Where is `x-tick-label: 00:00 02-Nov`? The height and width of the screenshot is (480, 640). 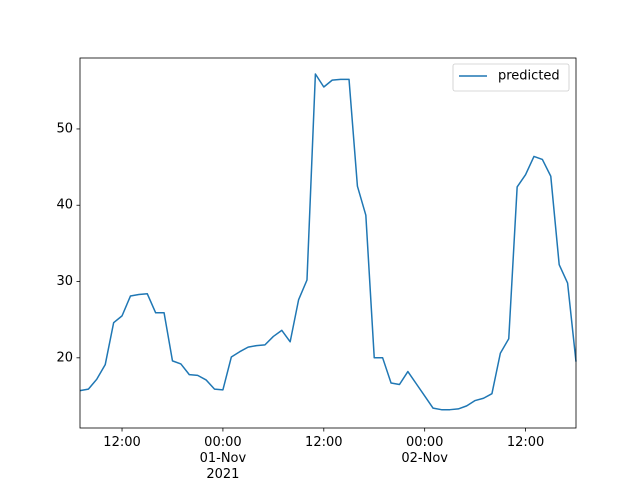 x-tick-label: 00:00 02-Nov is located at coordinates (424, 450).